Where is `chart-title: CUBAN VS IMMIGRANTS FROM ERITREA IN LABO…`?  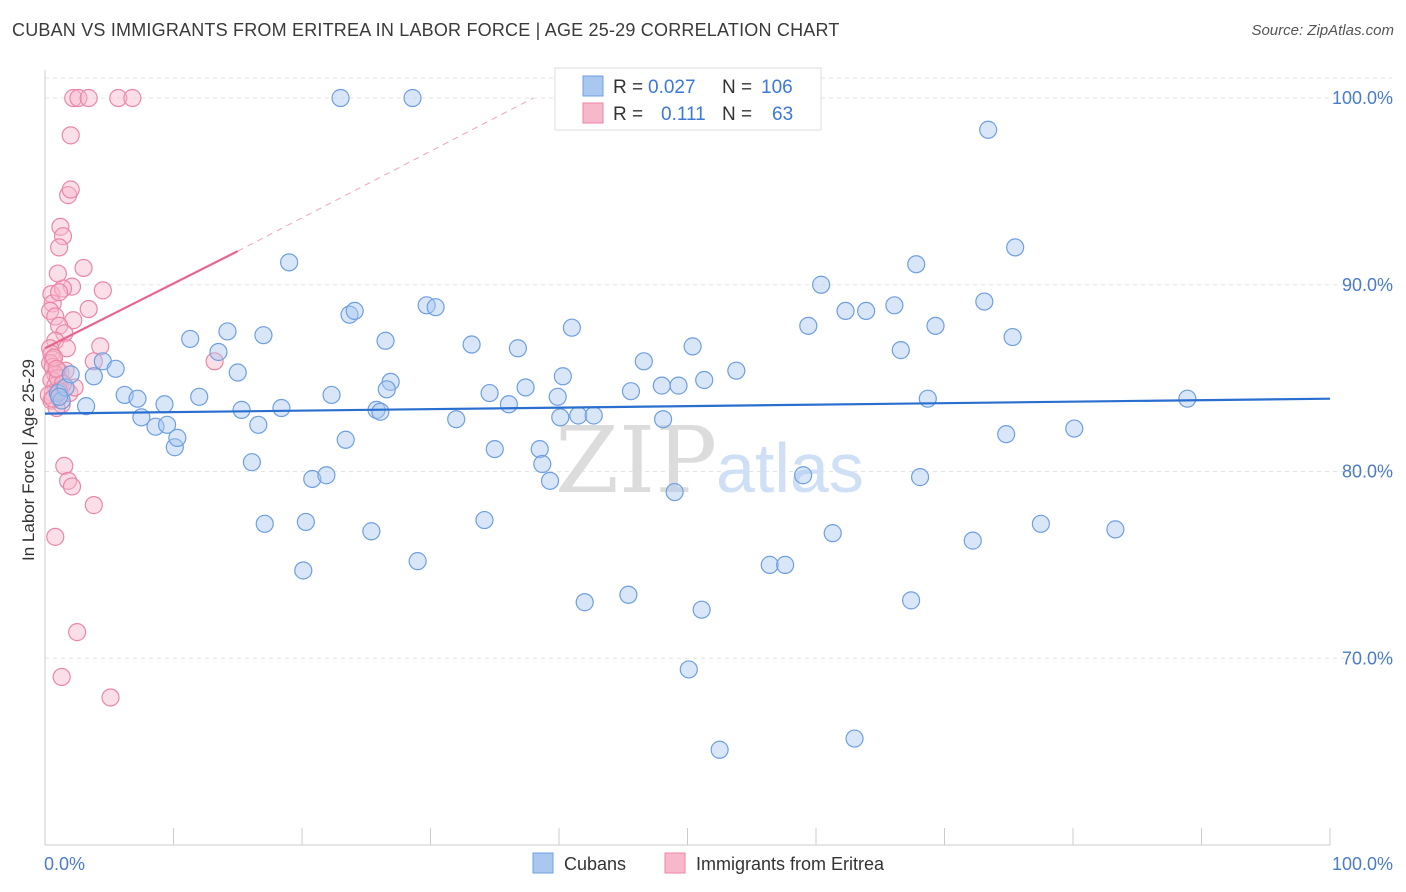
chart-title: CUBAN VS IMMIGRANTS FROM ERITREA IN LABO… is located at coordinates (426, 30).